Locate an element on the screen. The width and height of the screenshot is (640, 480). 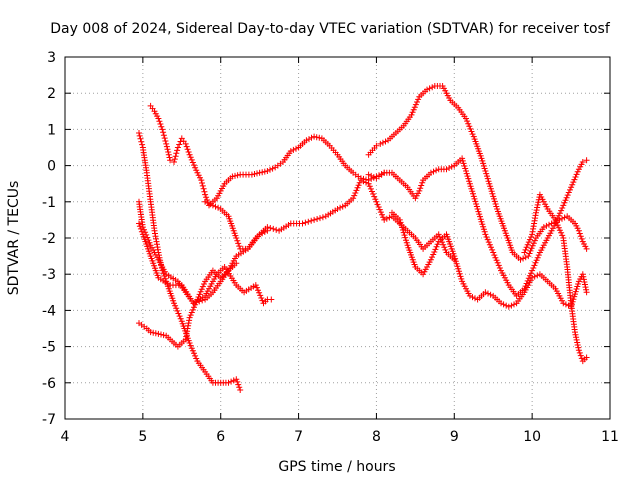
y-tick-label: 1 is located at coordinates (51, 130).